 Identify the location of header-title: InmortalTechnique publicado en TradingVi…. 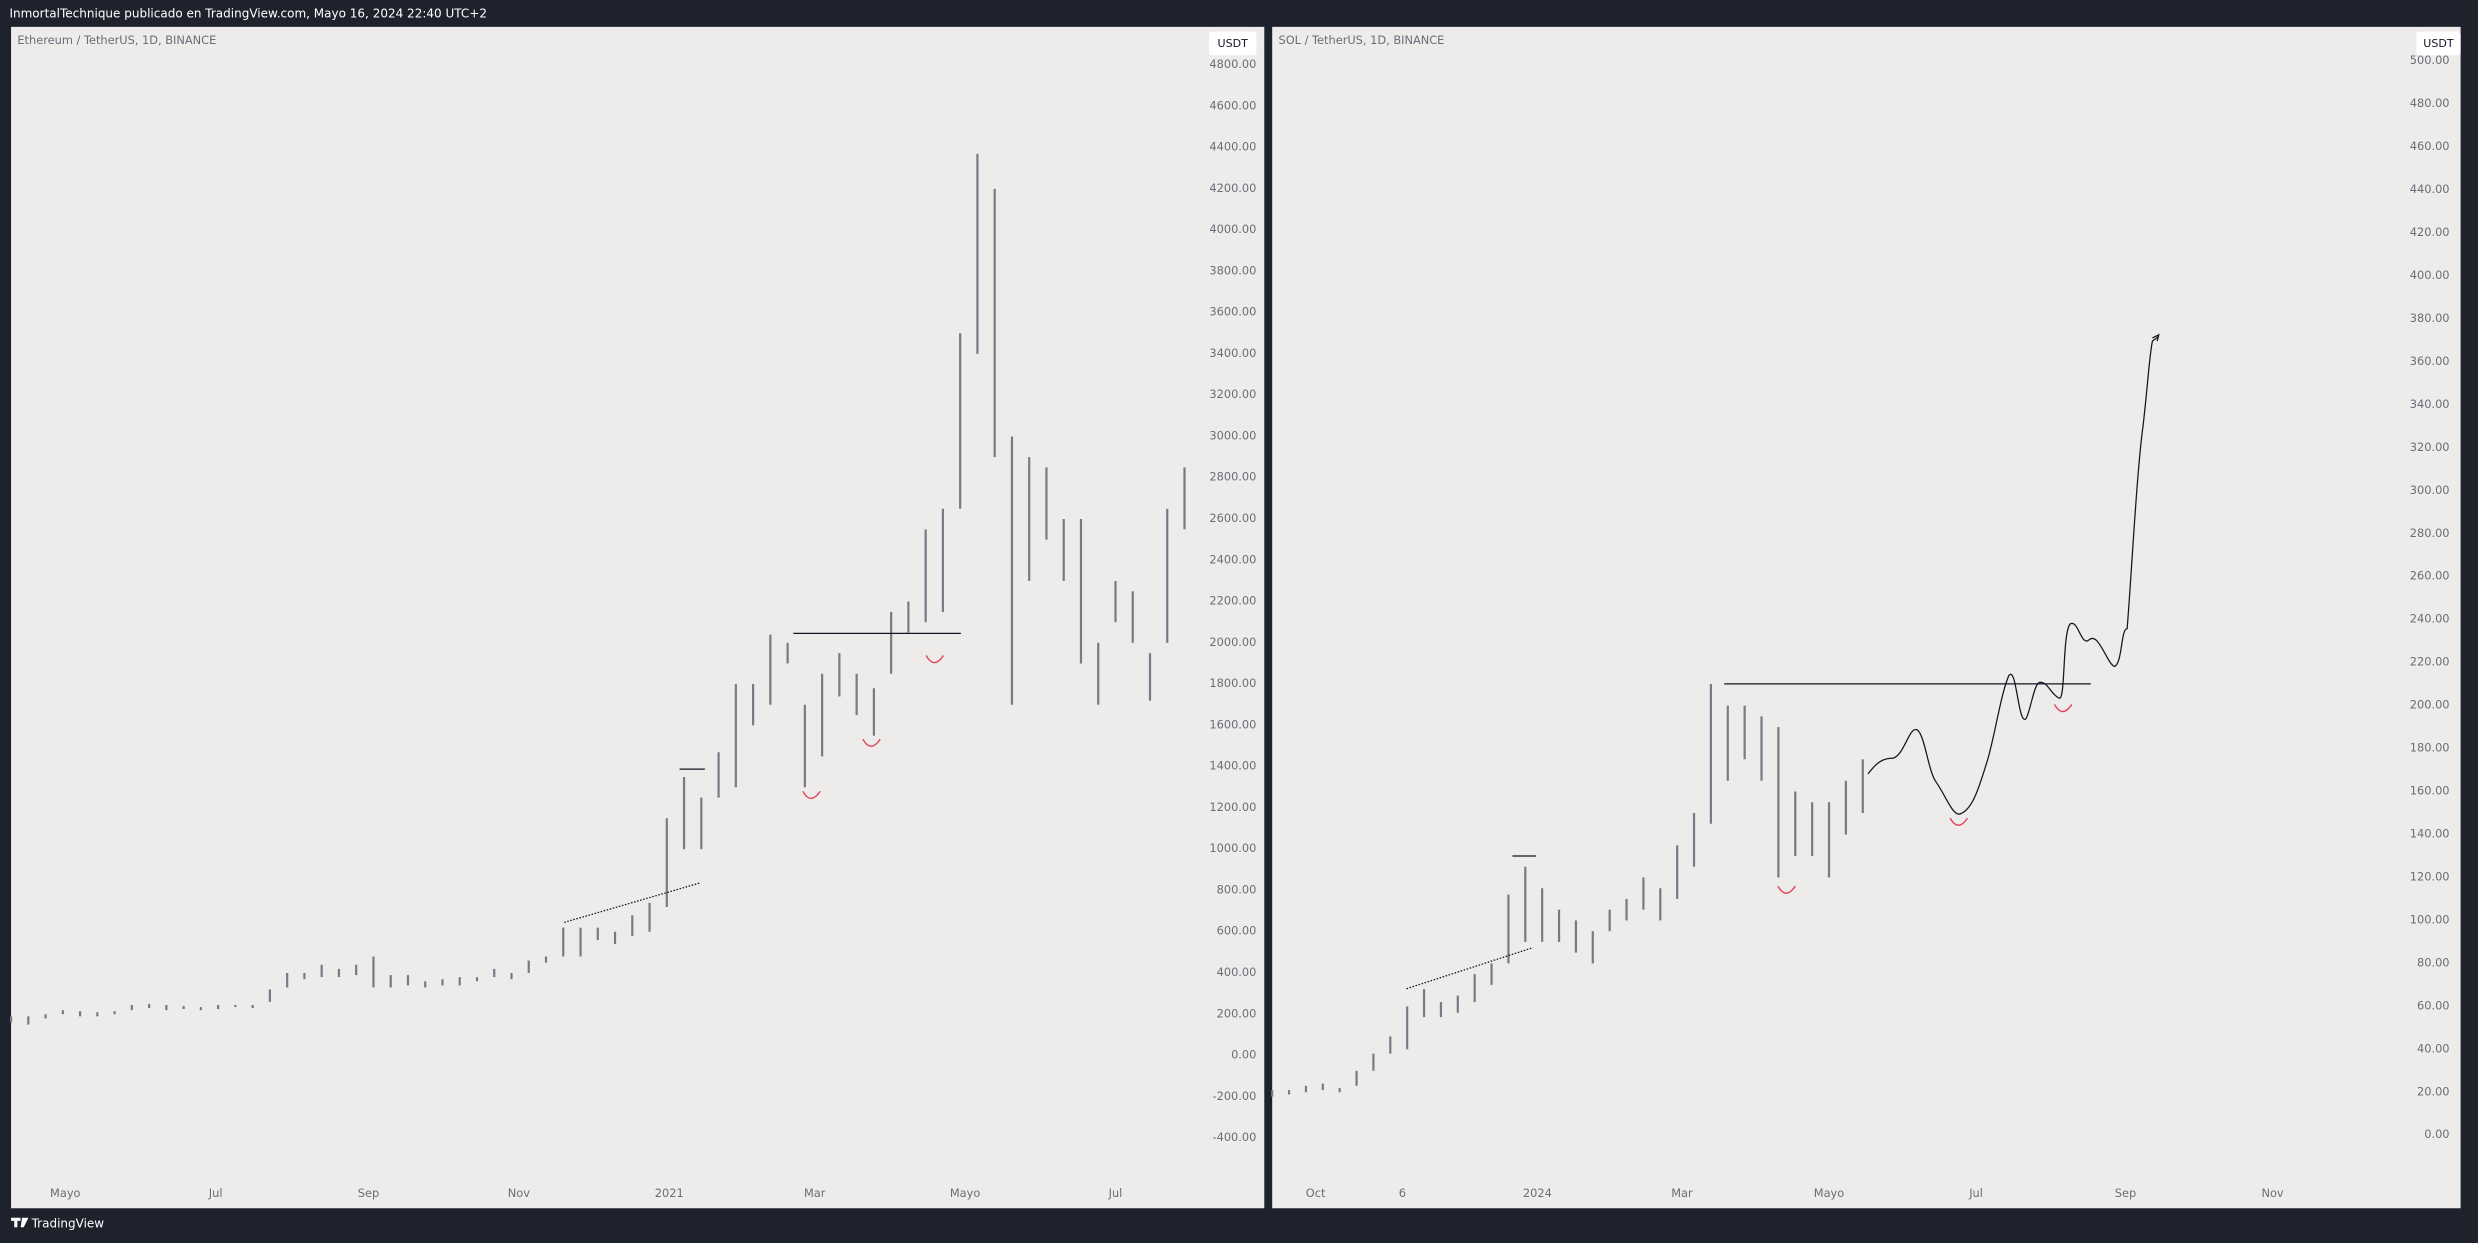
(247, 14).